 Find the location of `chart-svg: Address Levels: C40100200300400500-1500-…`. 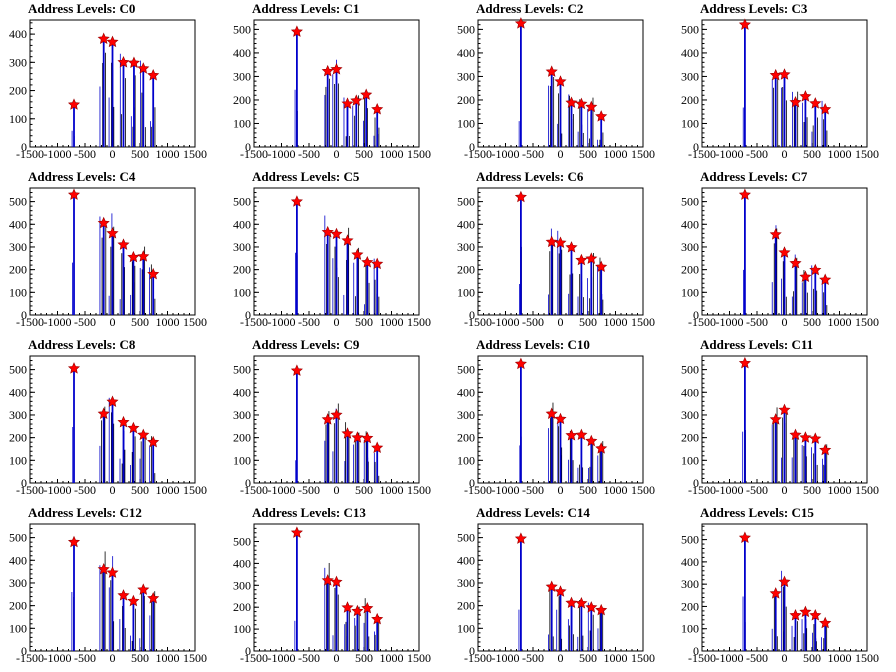

chart-svg: Address Levels: C40100200300400500-1500-… is located at coordinates (108, 249).